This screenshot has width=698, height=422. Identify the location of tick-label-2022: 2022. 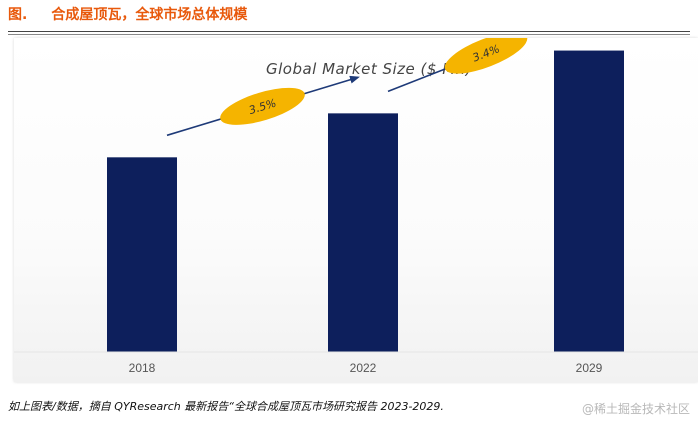
(363, 368).